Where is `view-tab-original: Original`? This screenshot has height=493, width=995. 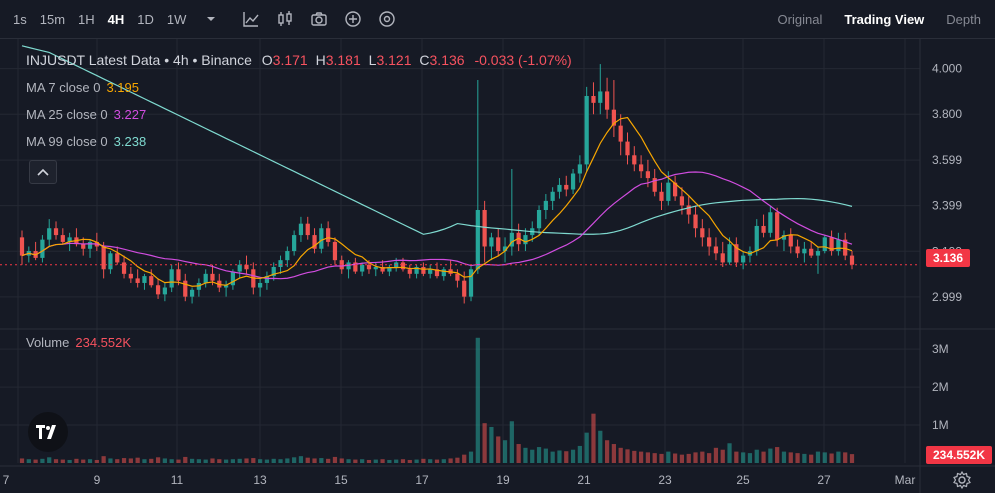 view-tab-original: Original is located at coordinates (800, 19).